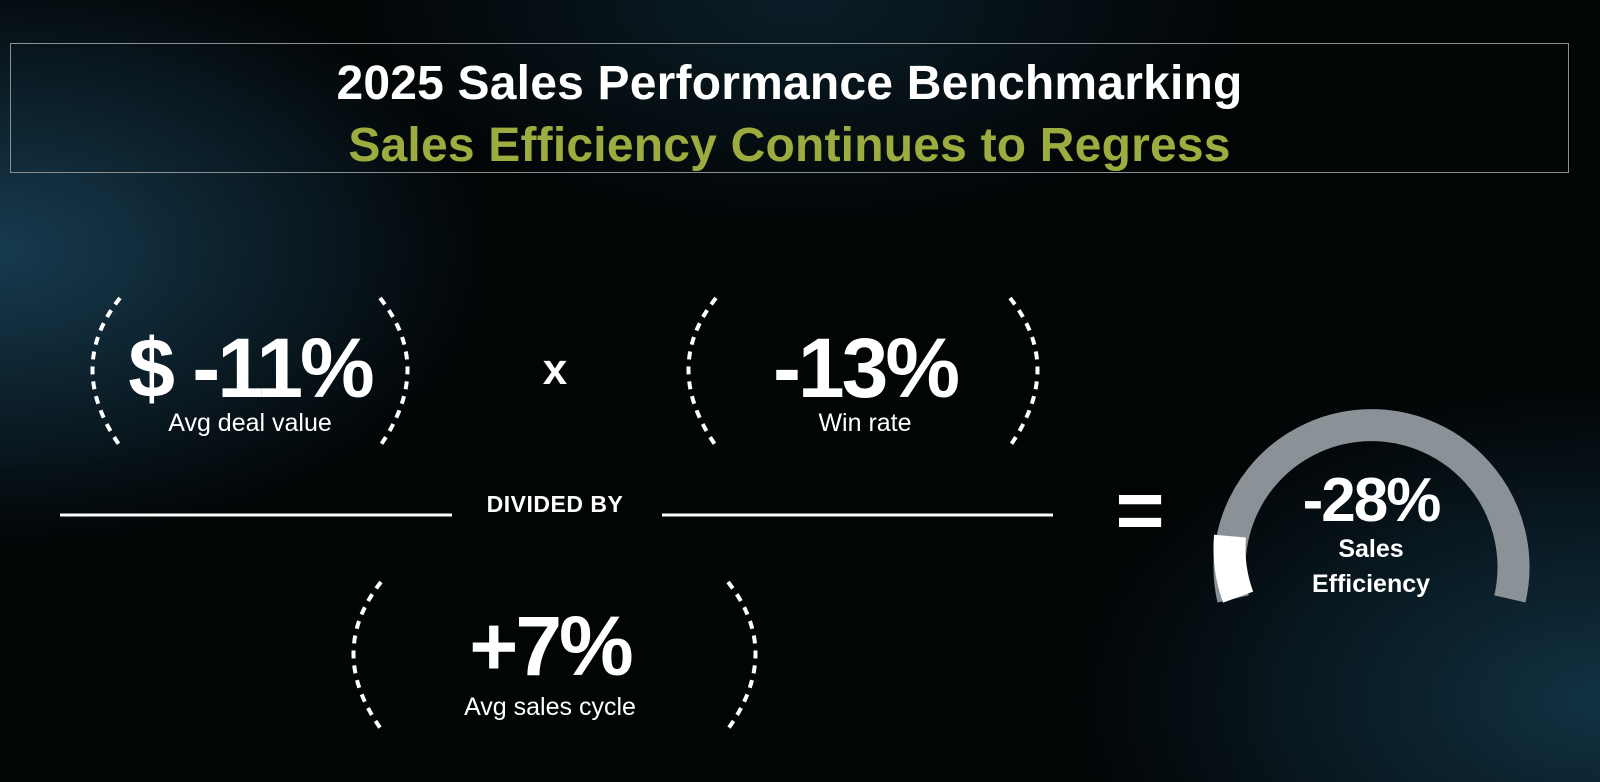 This screenshot has height=782, width=1600. Describe the element at coordinates (251, 368) in the screenshot. I see `deal-value-change: $ -11%` at that location.